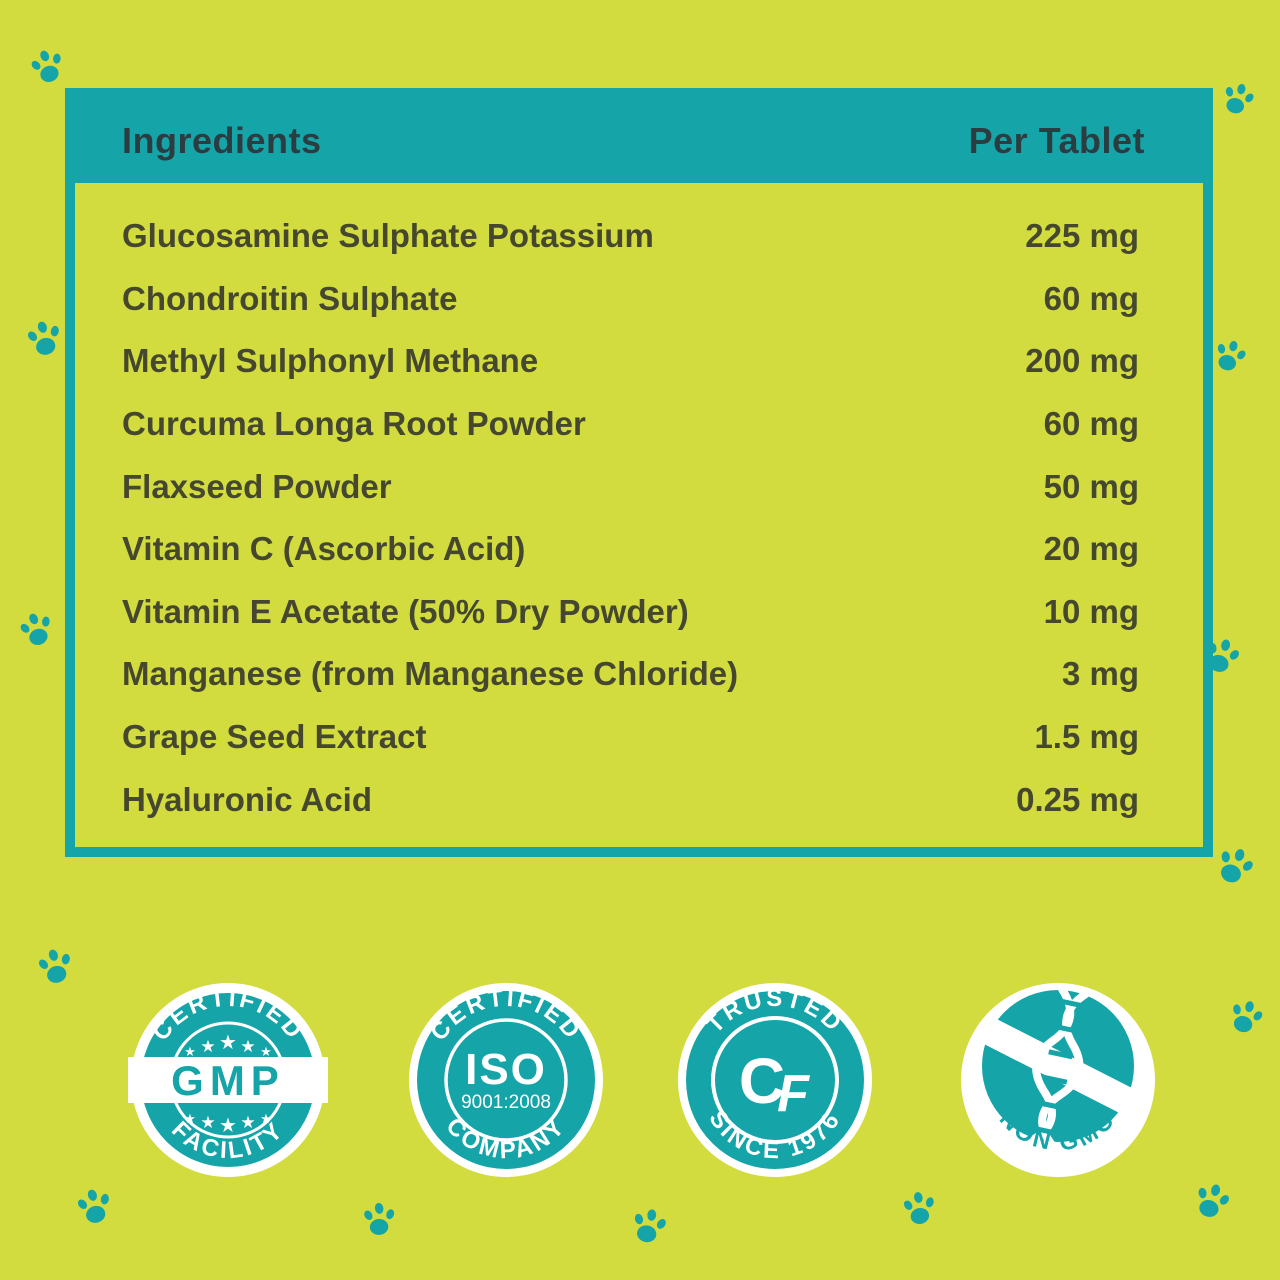 The image size is (1280, 1280). Describe the element at coordinates (630, 299) in the screenshot. I see `table-row: Chondroitin Sulphate 60 mg` at that location.